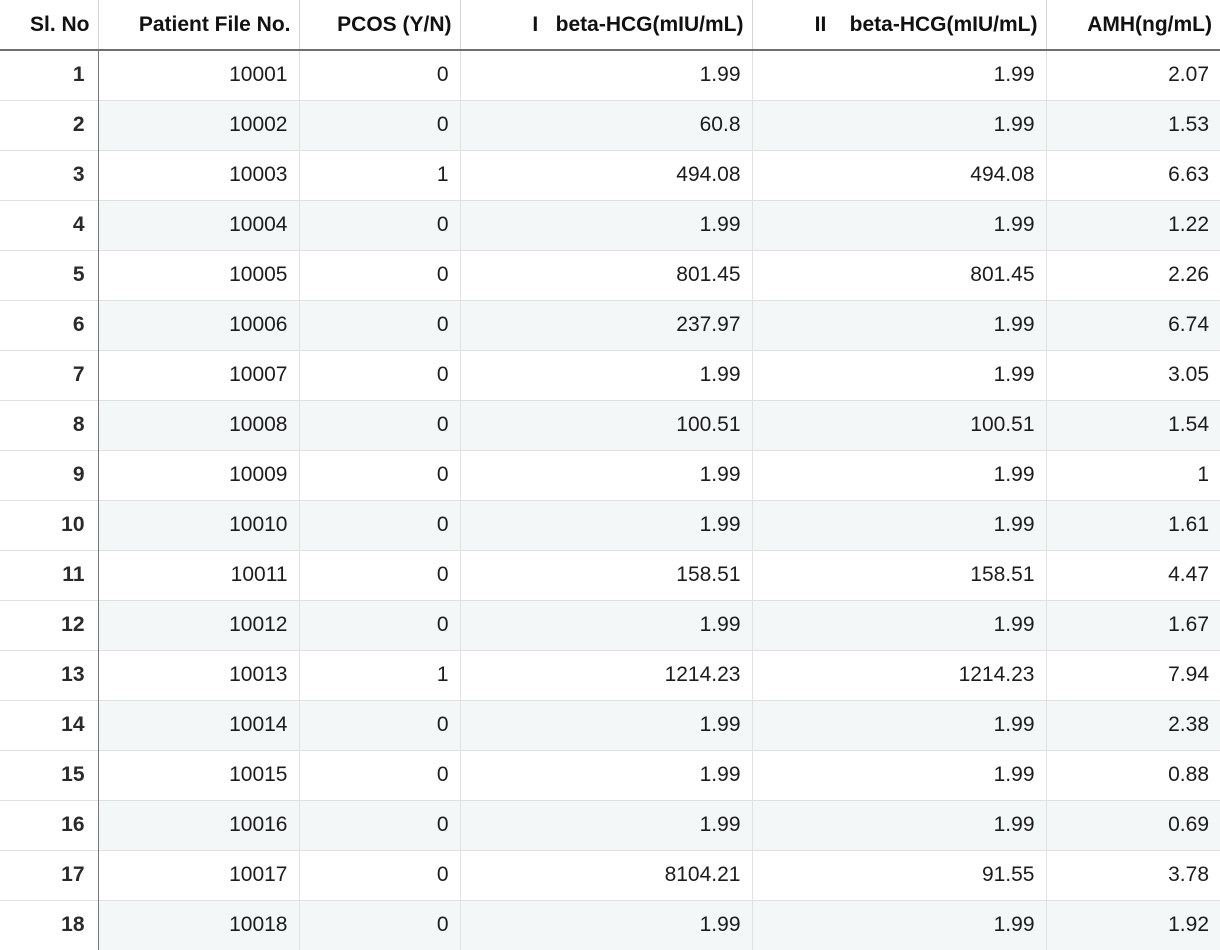 This screenshot has height=950, width=1220. Describe the element at coordinates (1132, 874) in the screenshot. I see `amh-cell: 3.78` at that location.